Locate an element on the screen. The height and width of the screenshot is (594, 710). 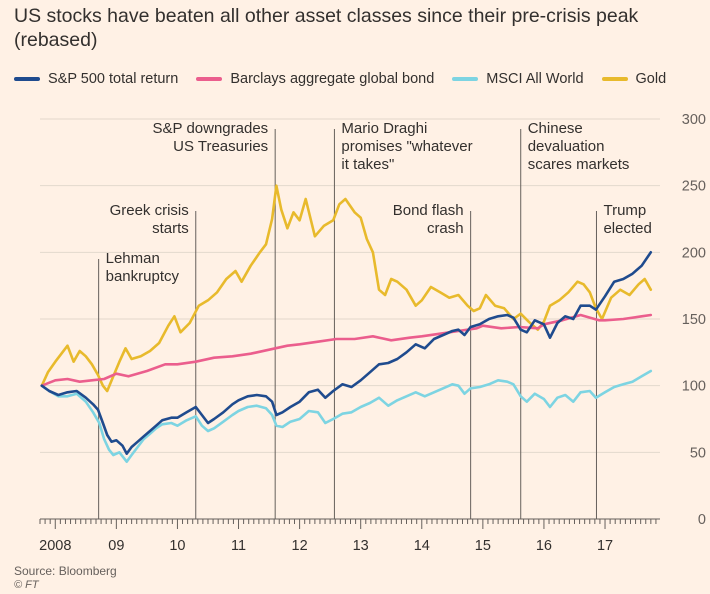
legend-label: S&P 500 total return is located at coordinates (113, 79).